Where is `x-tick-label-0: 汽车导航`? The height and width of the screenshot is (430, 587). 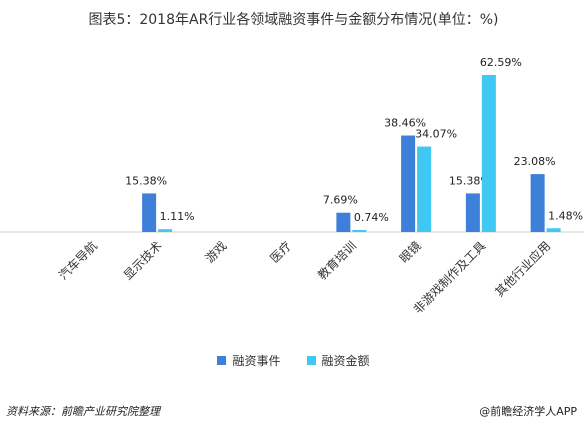 x-tick-label-0: 汽车导航 is located at coordinates (77, 260).